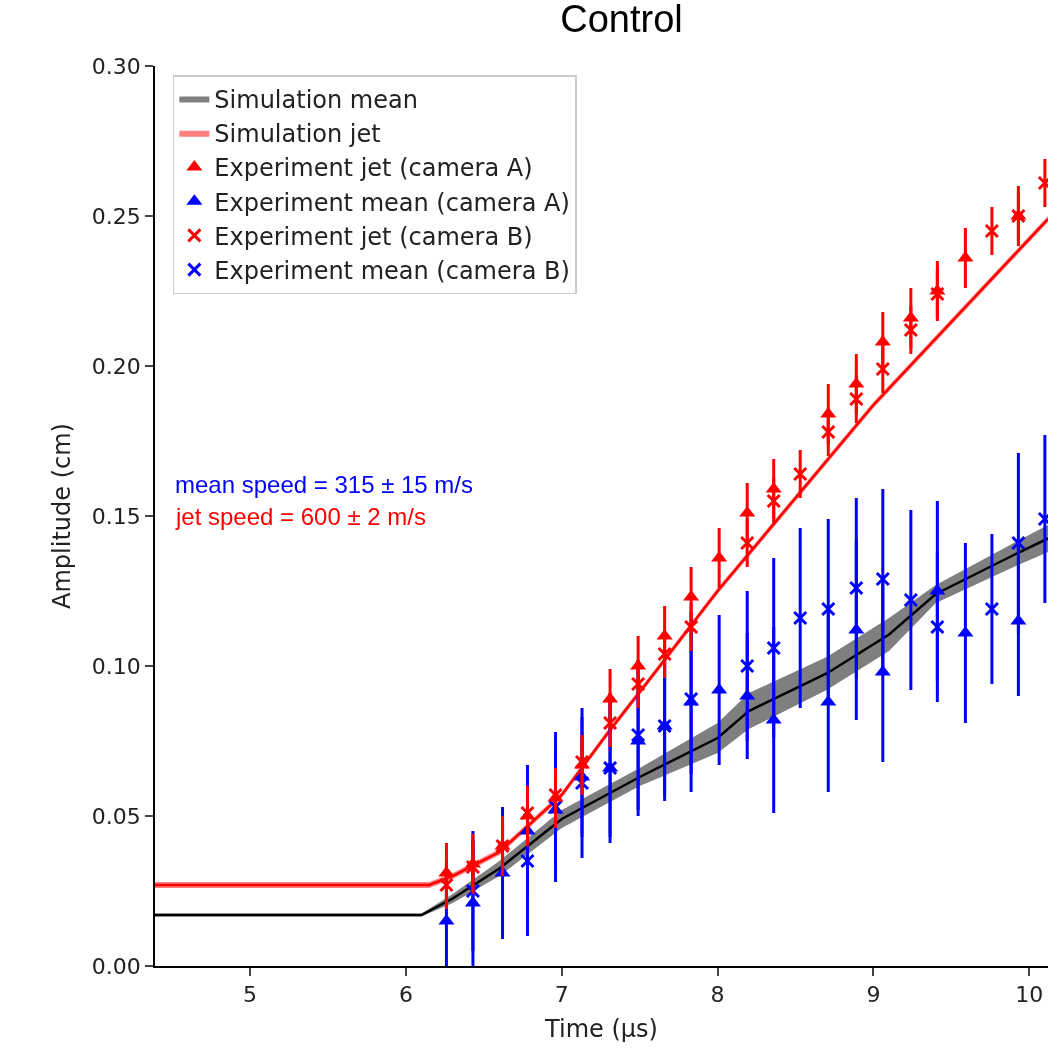 The width and height of the screenshot is (1048, 1064). I want to click on legend-label: Experiment mean (camera B), so click(392, 270).